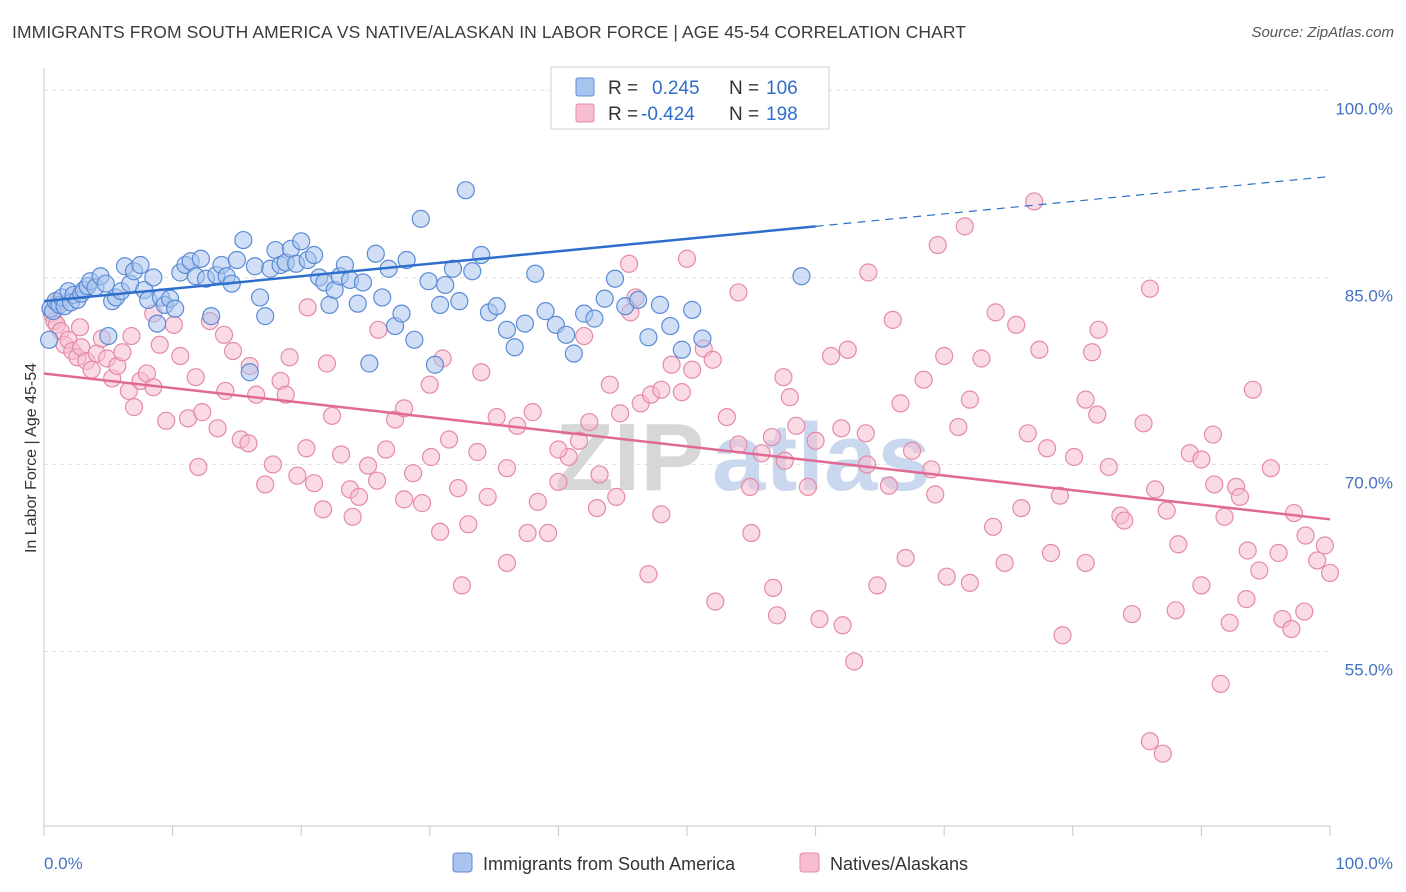 The image size is (1406, 892). I want to click on bottom-legend-swatch-pink, so click(809, 862).